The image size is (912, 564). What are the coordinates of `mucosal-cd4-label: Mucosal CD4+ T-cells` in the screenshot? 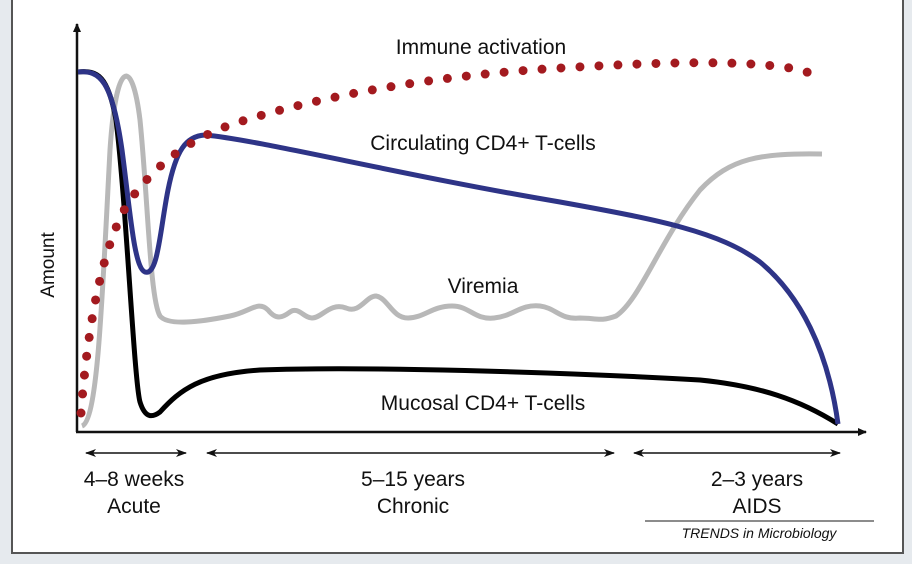 It's located at (483, 403).